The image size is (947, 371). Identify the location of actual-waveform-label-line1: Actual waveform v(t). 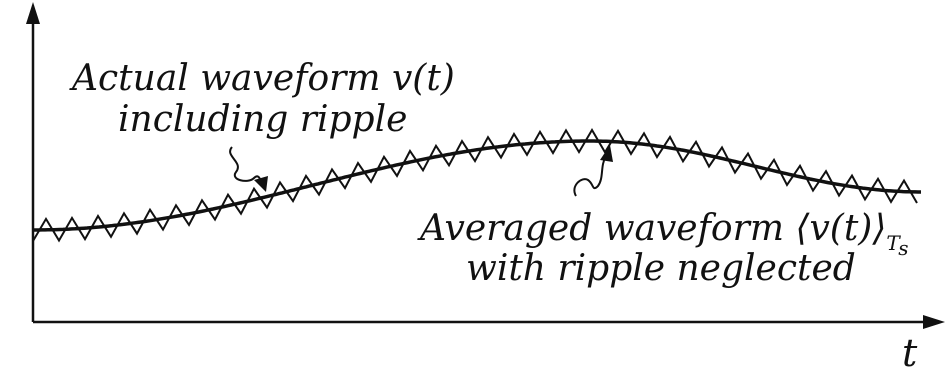
(262, 78).